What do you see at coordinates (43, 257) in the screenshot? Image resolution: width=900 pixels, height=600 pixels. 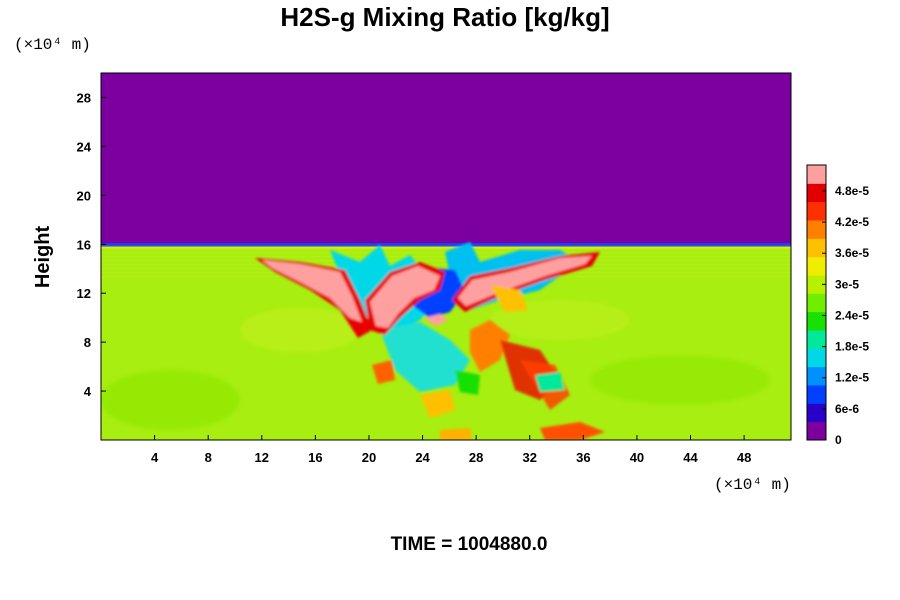 I see `y-axis-label: Height` at bounding box center [43, 257].